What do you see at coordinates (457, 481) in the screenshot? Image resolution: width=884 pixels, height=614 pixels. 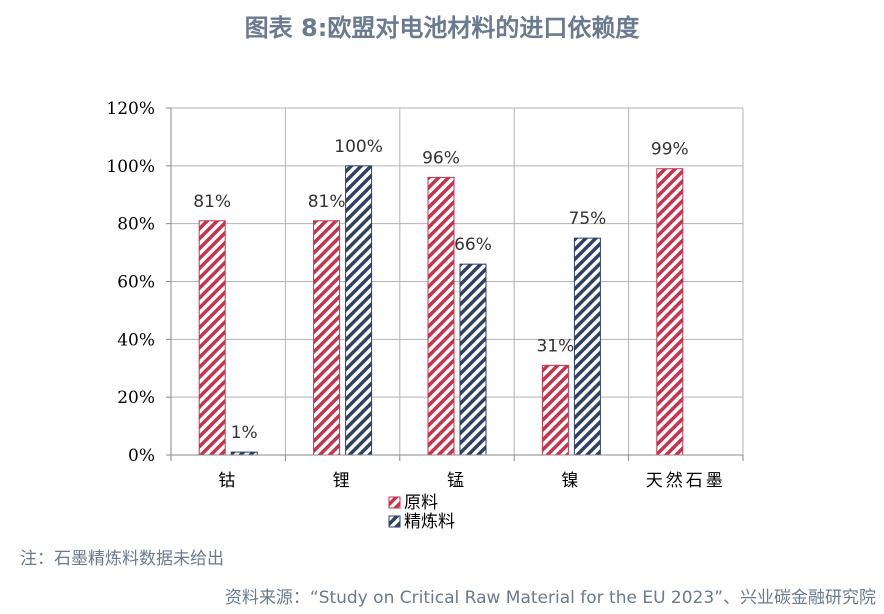 I see `x-category-label: 锰` at bounding box center [457, 481].